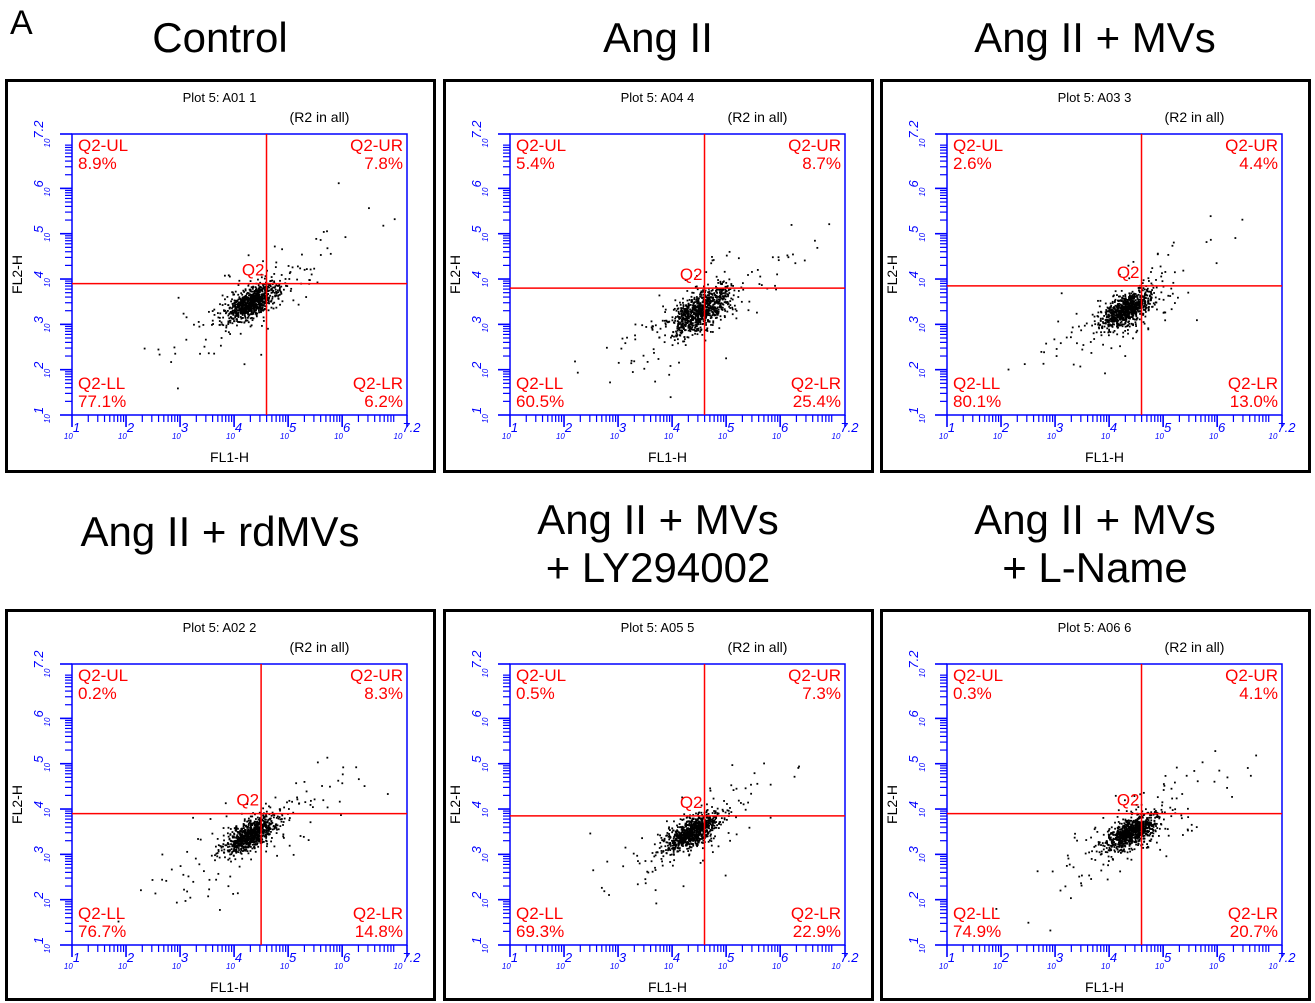 This screenshot has height=1003, width=1315. What do you see at coordinates (1251, 145) in the screenshot?
I see `quadrant-name: Q2-UR` at bounding box center [1251, 145].